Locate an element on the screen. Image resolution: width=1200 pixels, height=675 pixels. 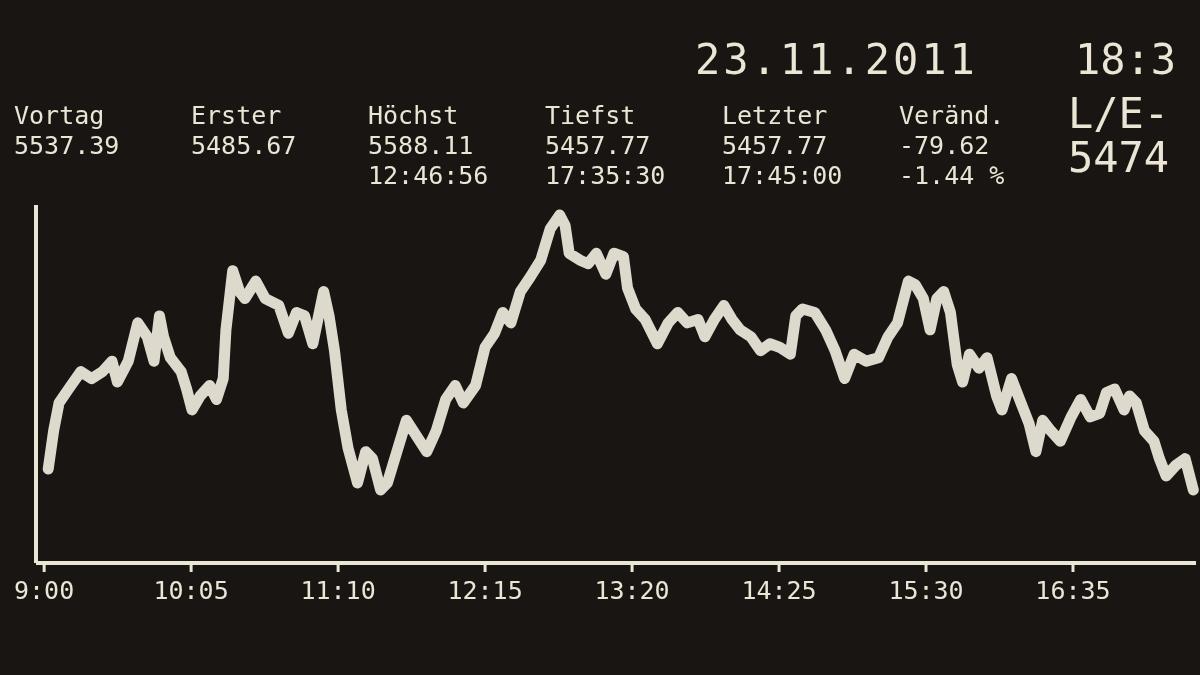
text: L/E- 5474 is located at coordinates (1119, 135).